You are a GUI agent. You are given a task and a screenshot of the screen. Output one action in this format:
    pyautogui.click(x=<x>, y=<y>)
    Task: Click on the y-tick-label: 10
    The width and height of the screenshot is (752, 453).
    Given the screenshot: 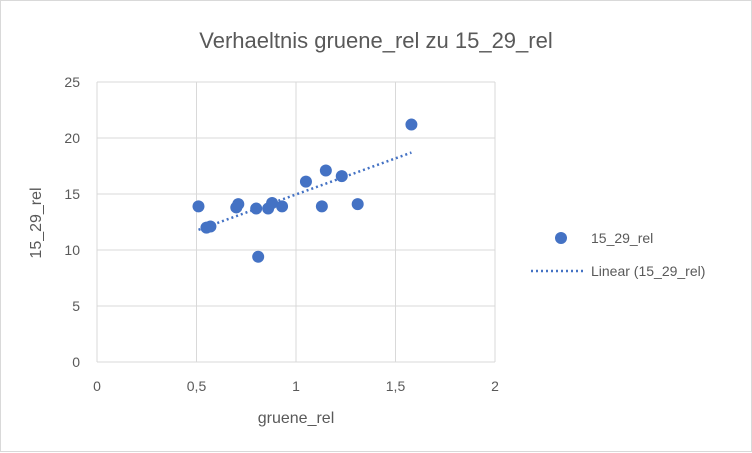 What is the action you would take?
    pyautogui.click(x=72, y=250)
    